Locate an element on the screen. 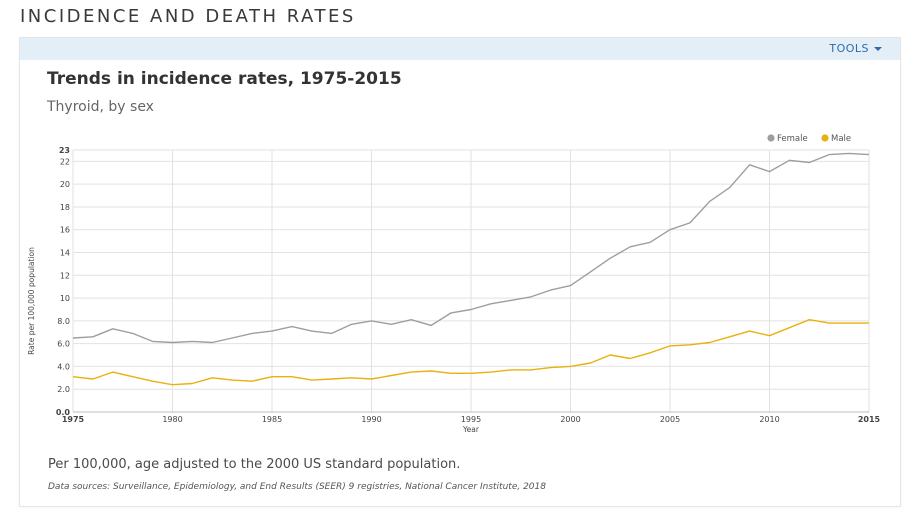  y-tick-label: 6.0 is located at coordinates (63, 344).